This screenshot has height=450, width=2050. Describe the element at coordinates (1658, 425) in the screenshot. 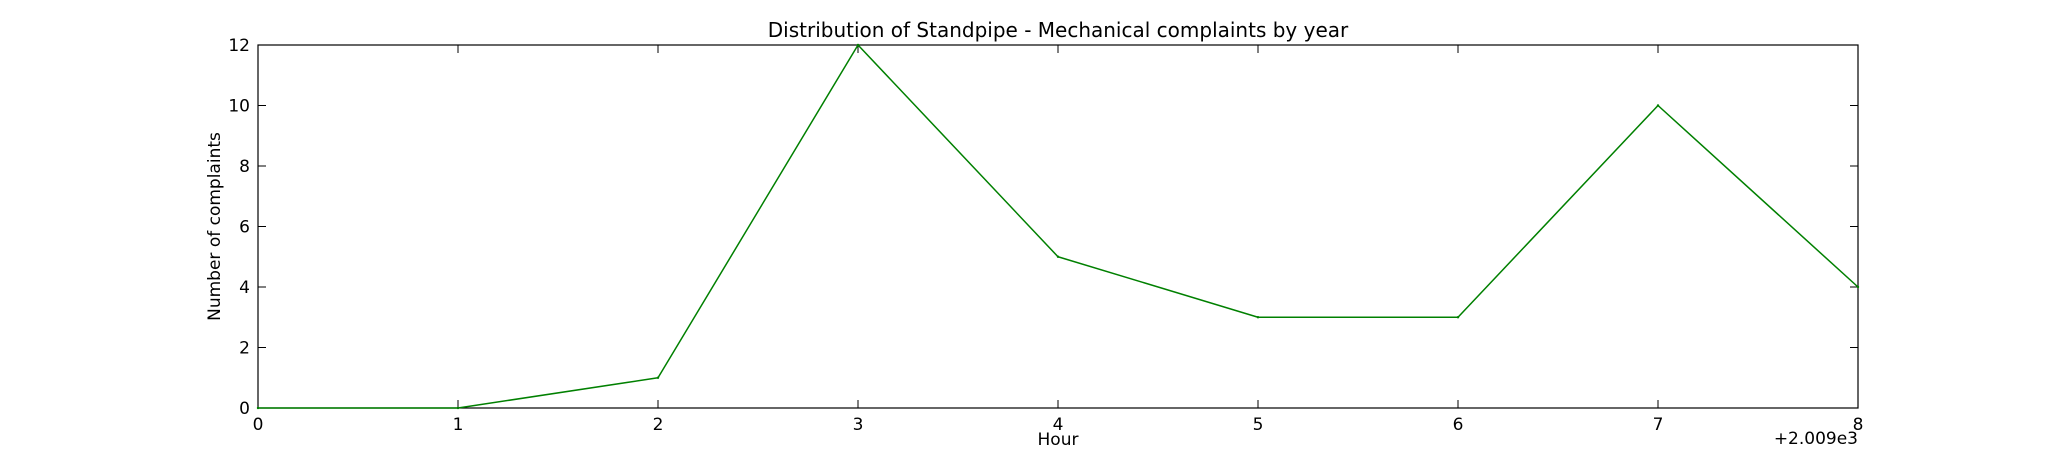

I see `x-tick-label: 7` at that location.